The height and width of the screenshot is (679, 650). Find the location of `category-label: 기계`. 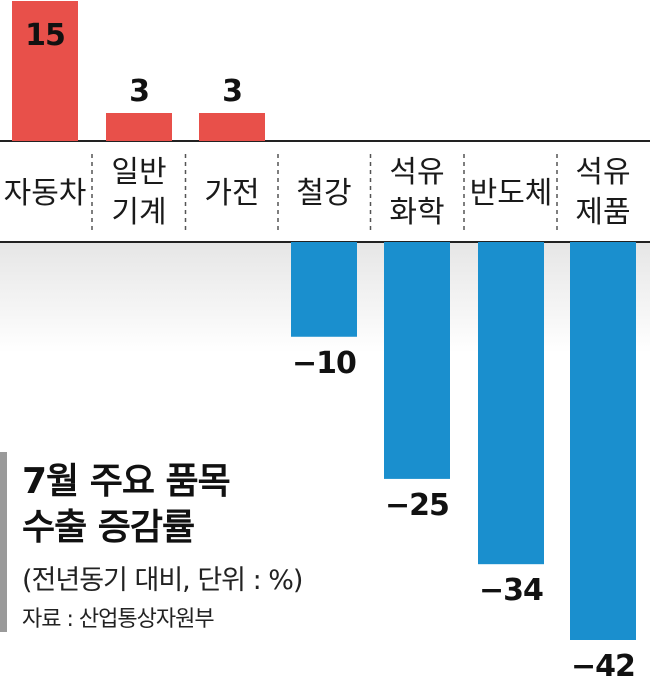

category-label: 기계 is located at coordinates (138, 212).